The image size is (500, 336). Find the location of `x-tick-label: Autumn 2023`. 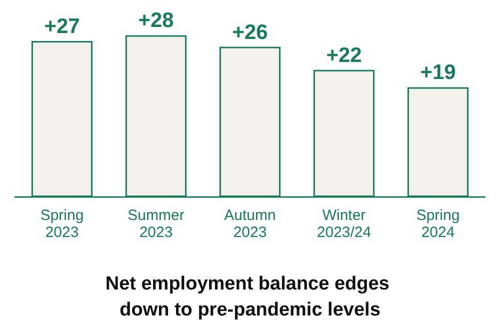

x-tick-label: Autumn 2023 is located at coordinates (250, 224).